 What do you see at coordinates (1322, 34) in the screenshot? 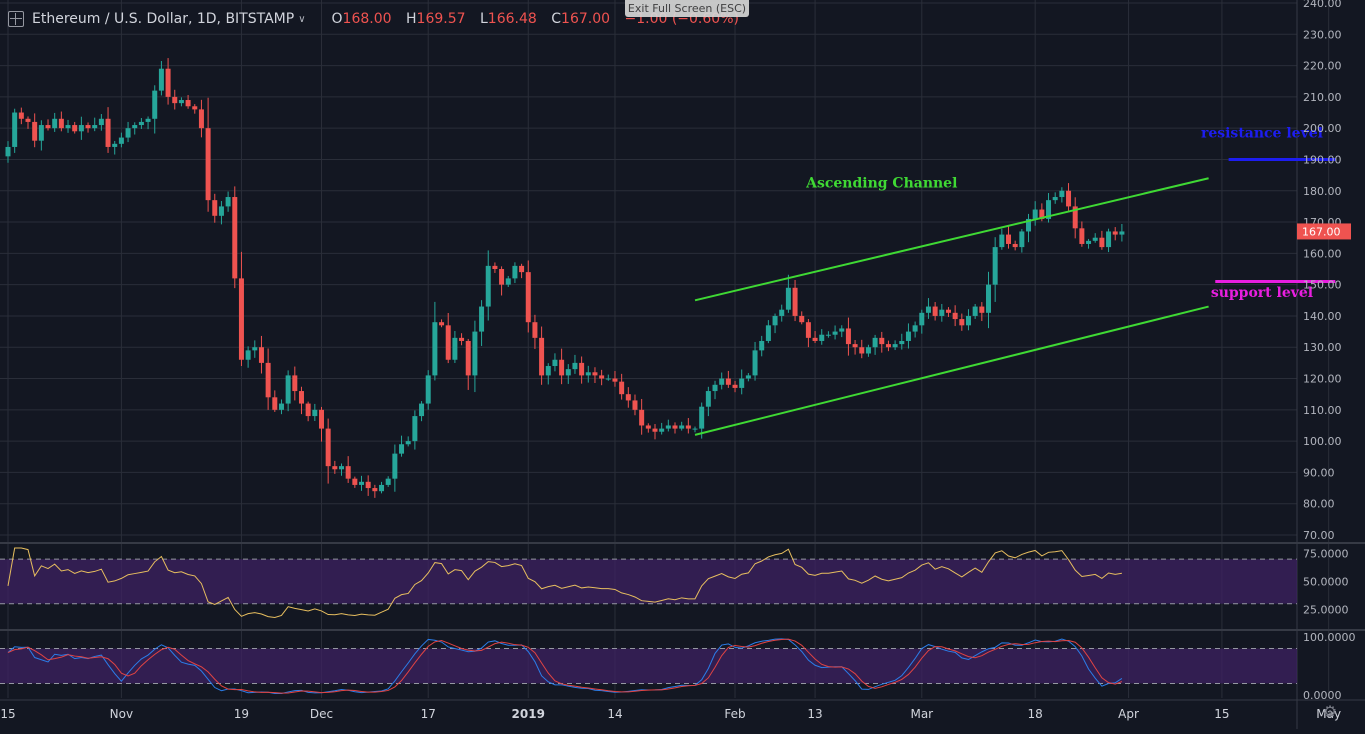
I see `price-tick-label-1: 230.00` at bounding box center [1322, 34].